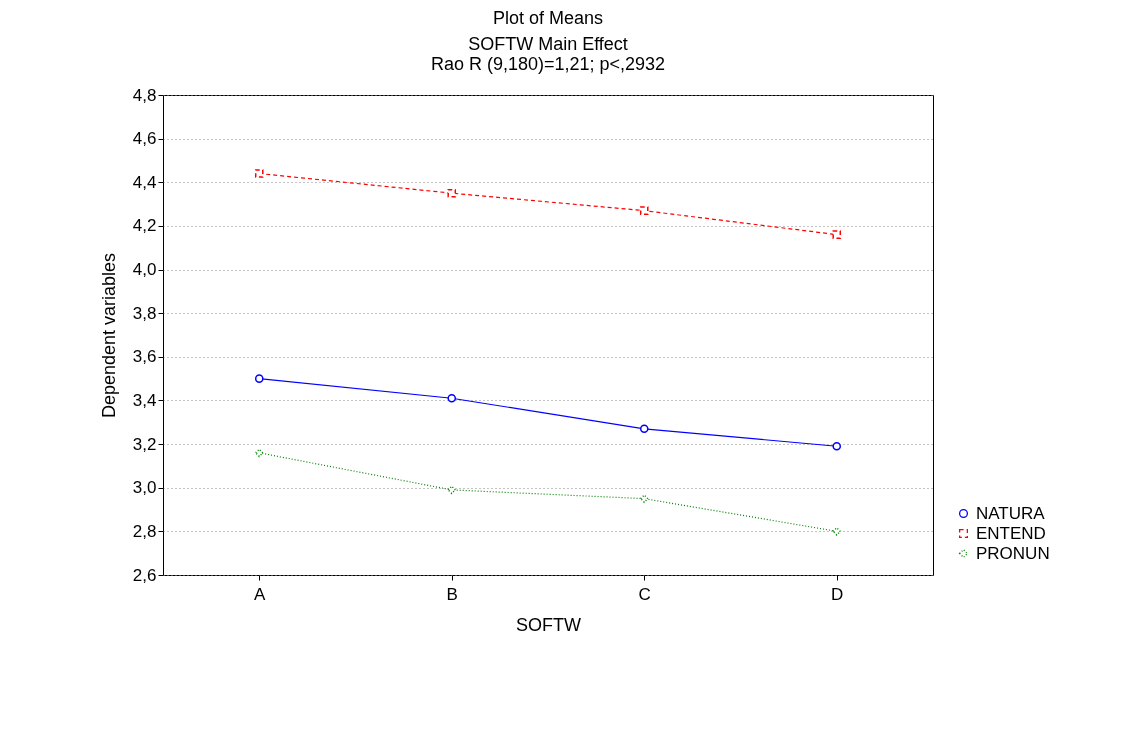  I want to click on x-tick-label: C, so click(644, 594).